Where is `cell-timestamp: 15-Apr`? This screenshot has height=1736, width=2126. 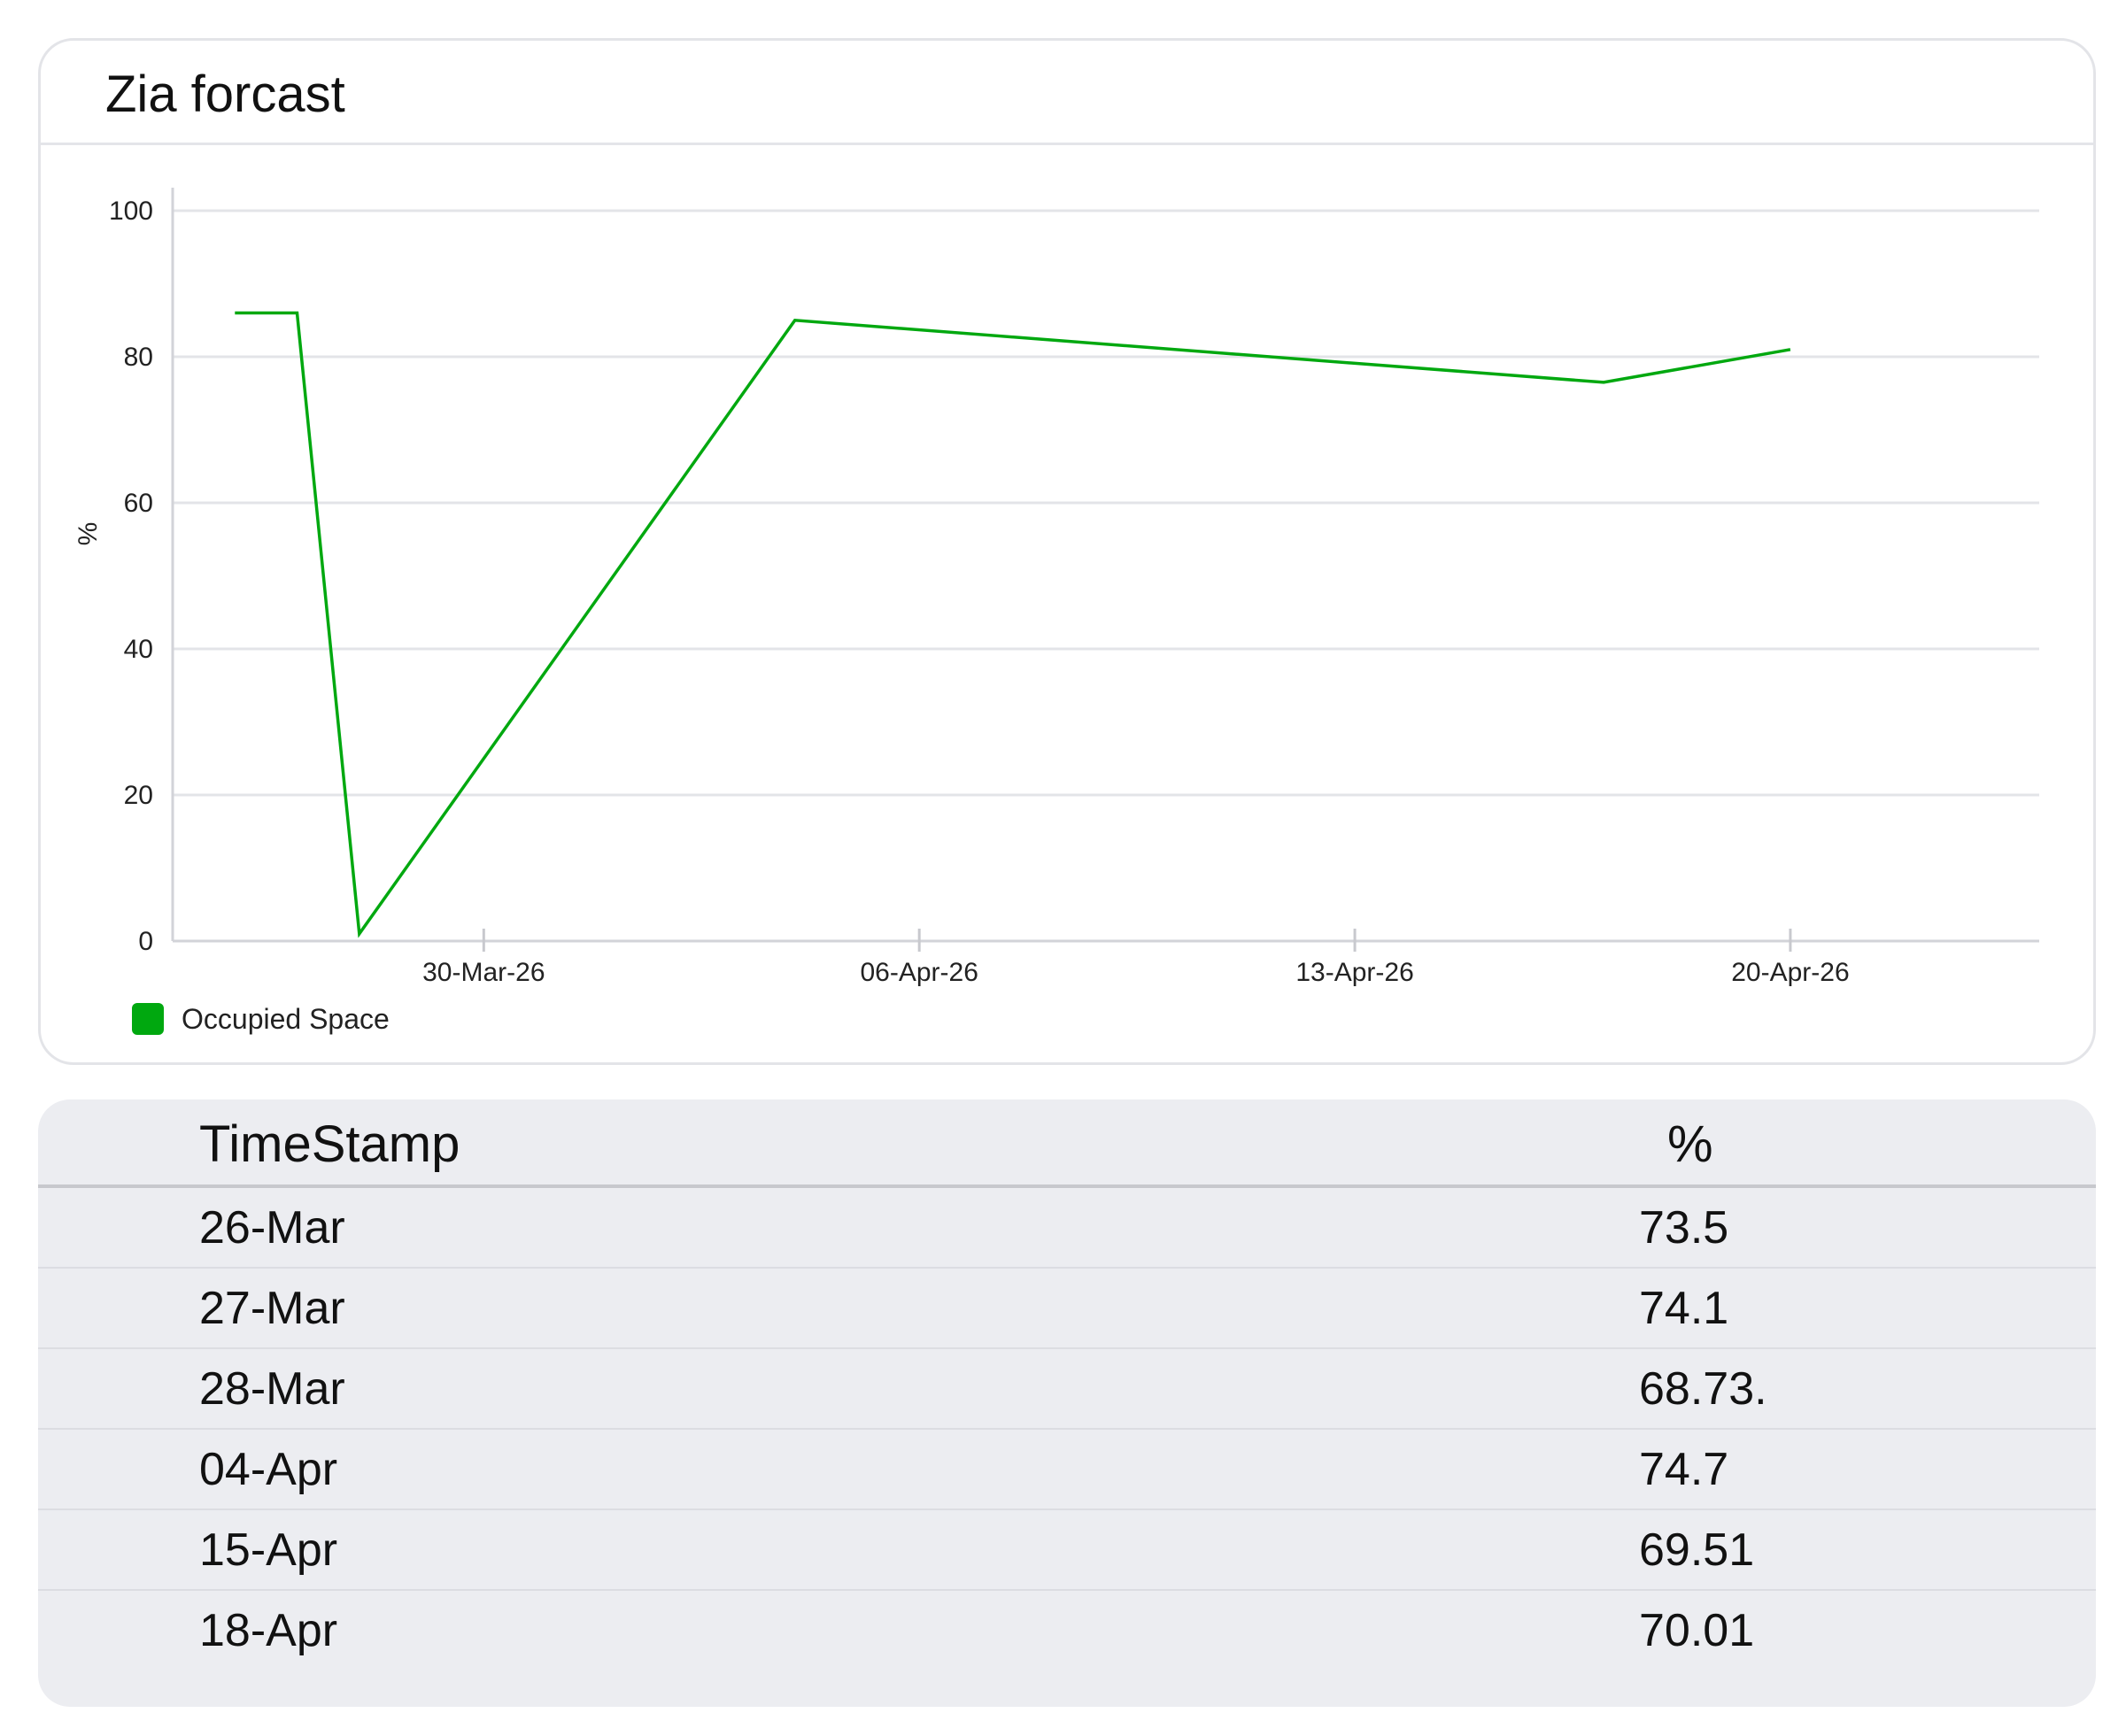 cell-timestamp: 15-Apr is located at coordinates (268, 1550).